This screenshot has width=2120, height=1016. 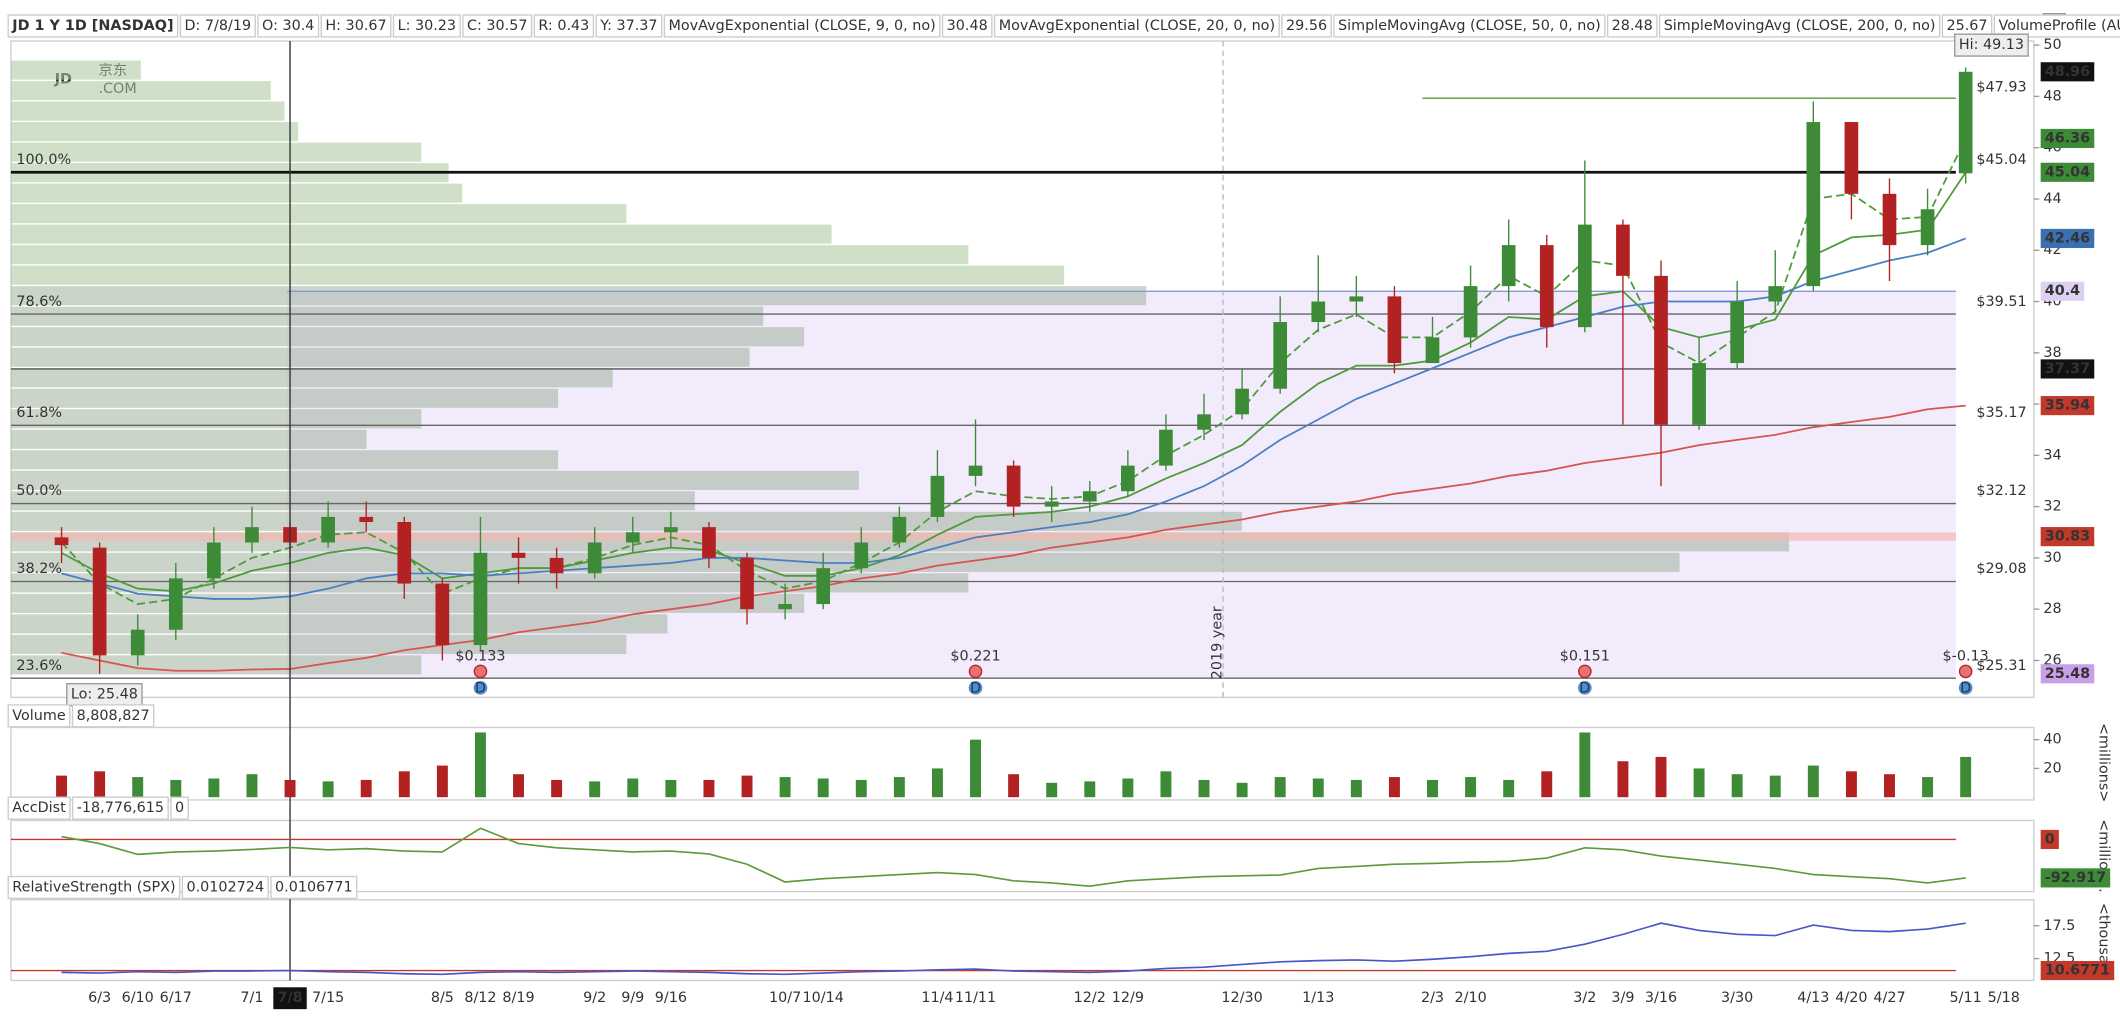 I want to click on price-marker-box, so click(x=2067, y=674).